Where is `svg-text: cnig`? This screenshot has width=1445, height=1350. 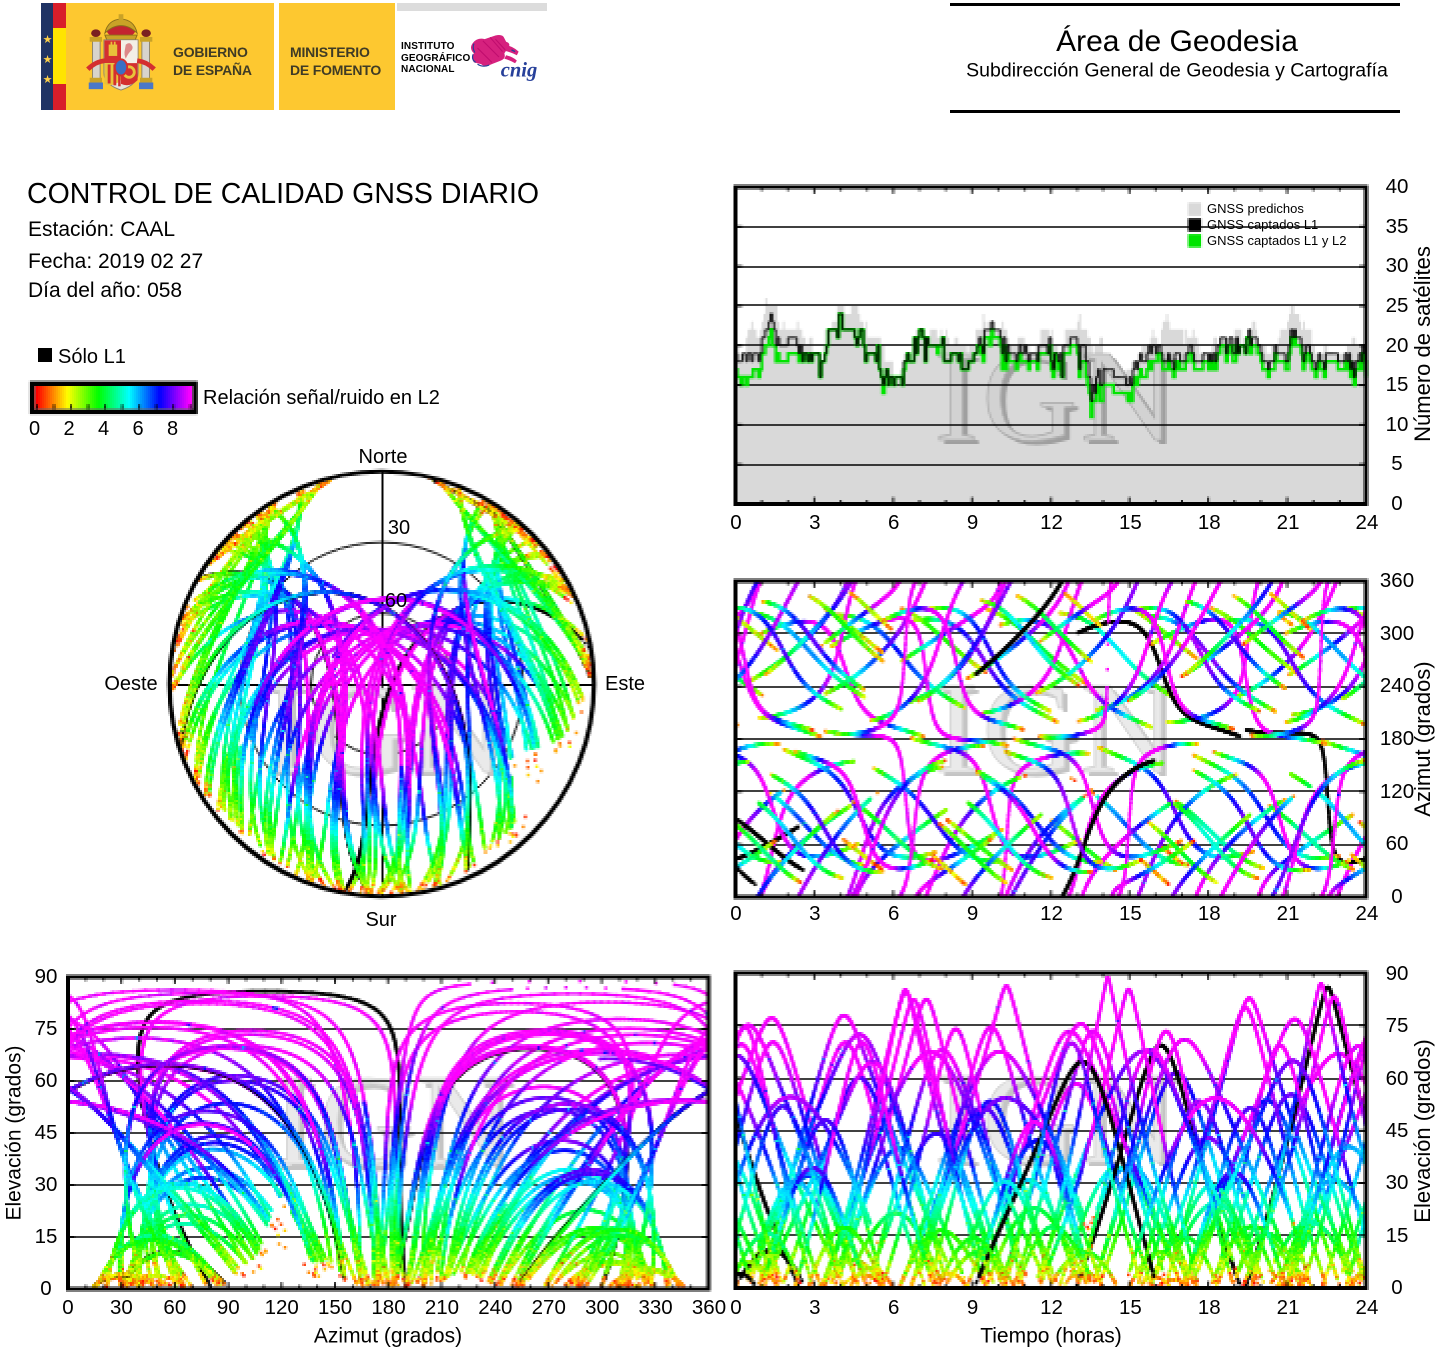 svg-text: cnig is located at coordinates (519, 71).